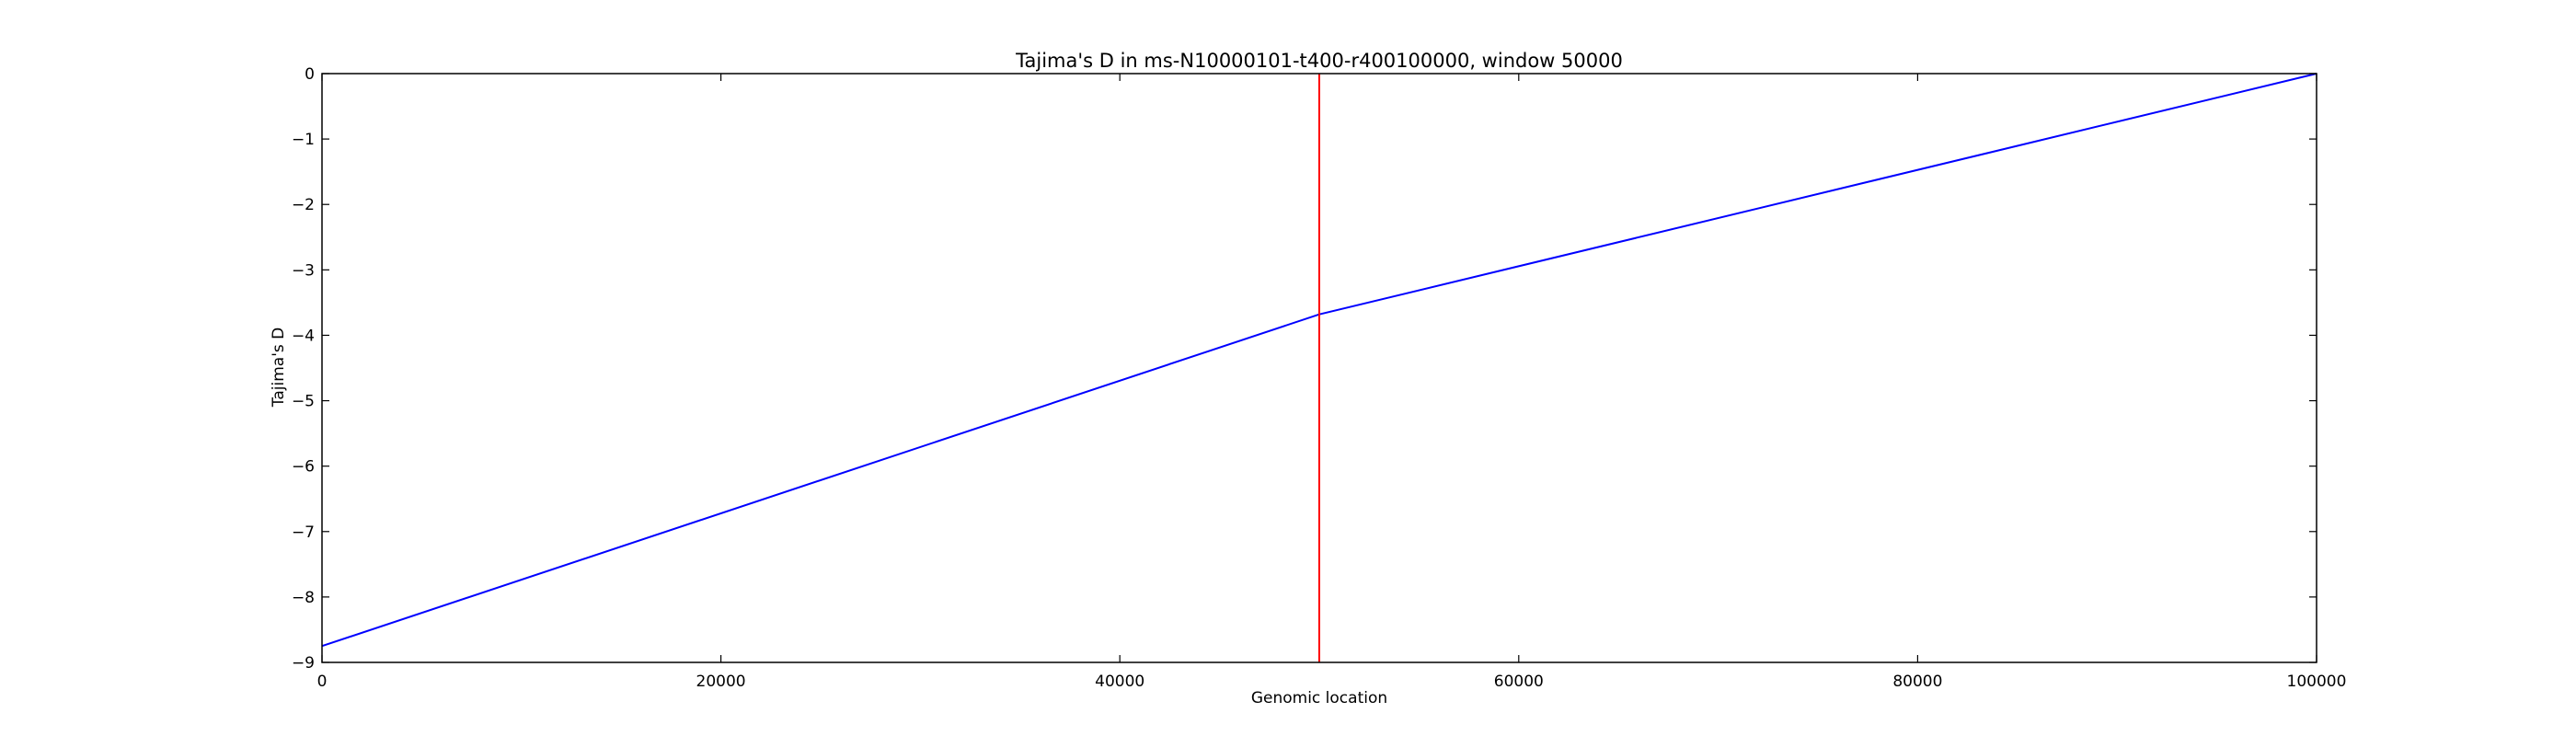  I want to click on y-tick-label: −9, so click(303, 663).